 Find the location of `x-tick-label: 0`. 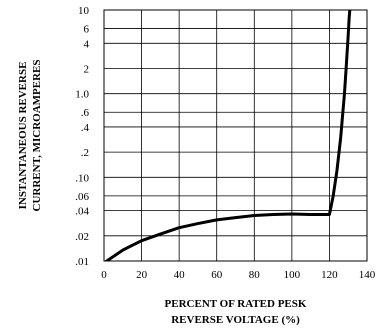

x-tick-label: 0 is located at coordinates (104, 275).